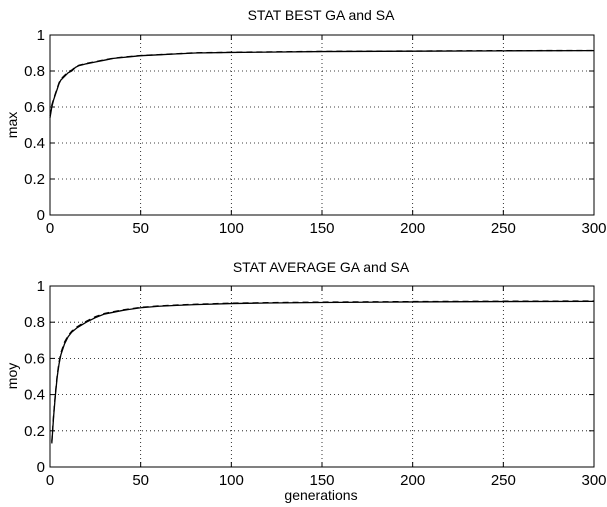 This screenshot has width=607, height=507. Describe the element at coordinates (320, 495) in the screenshot. I see `chart-average-xlabel: generations` at that location.